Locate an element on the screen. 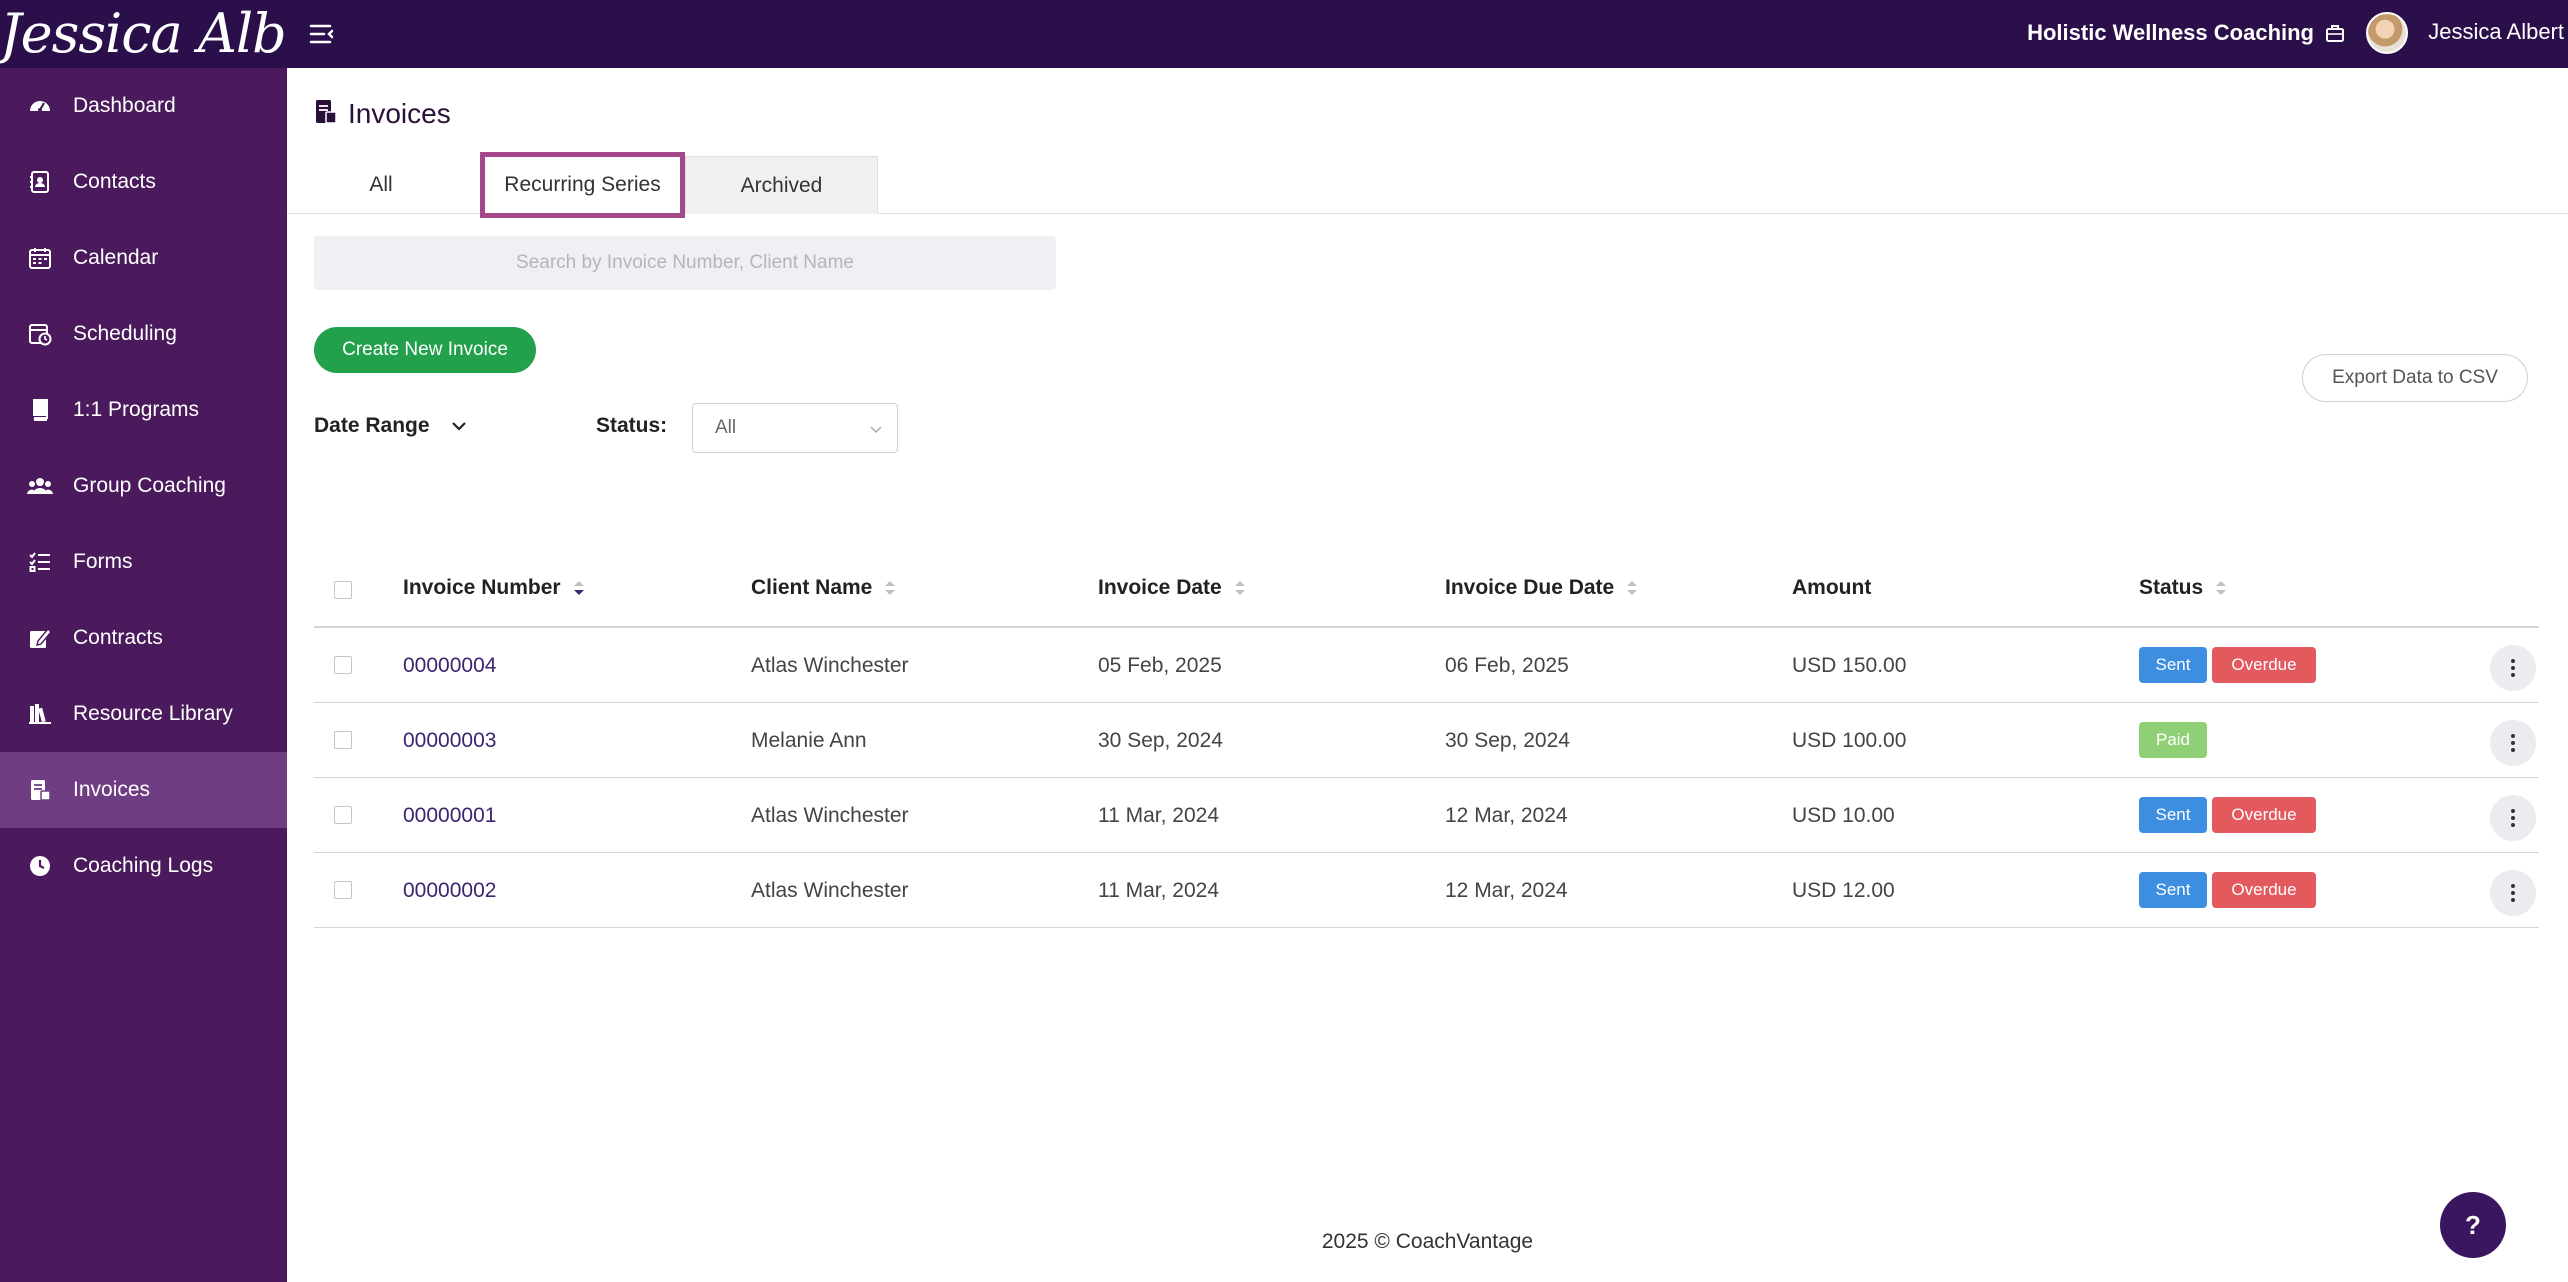 The height and width of the screenshot is (1282, 2568). column-header-label: Invoice Due Date is located at coordinates (1530, 587).